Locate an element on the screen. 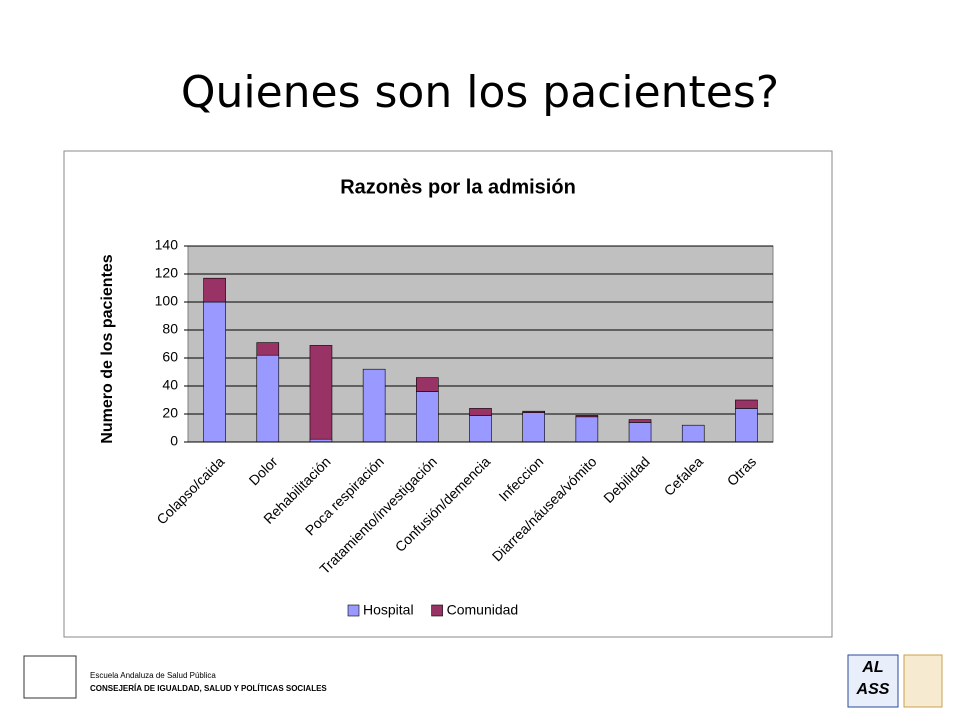  y-axis-label: Numero de los pacientes is located at coordinates (107, 348).